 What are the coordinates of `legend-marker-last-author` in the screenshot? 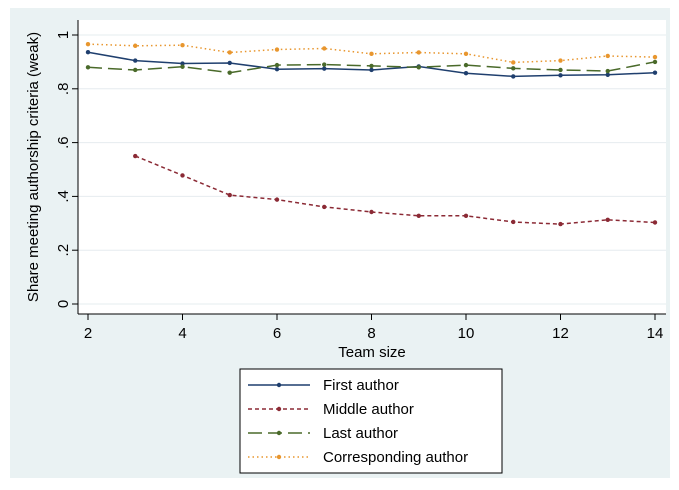 It's located at (279, 433).